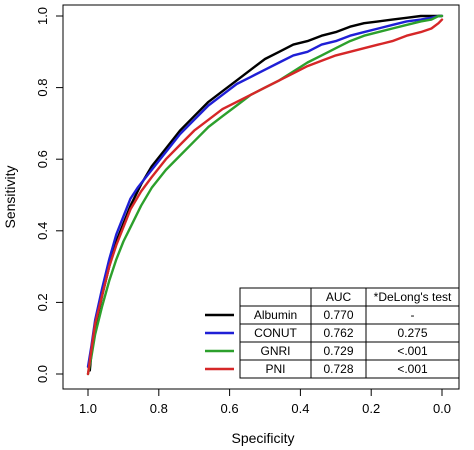 This screenshot has width=474, height=450. Describe the element at coordinates (413, 297) in the screenshot. I see `legend-header: *DeLong's test` at that location.